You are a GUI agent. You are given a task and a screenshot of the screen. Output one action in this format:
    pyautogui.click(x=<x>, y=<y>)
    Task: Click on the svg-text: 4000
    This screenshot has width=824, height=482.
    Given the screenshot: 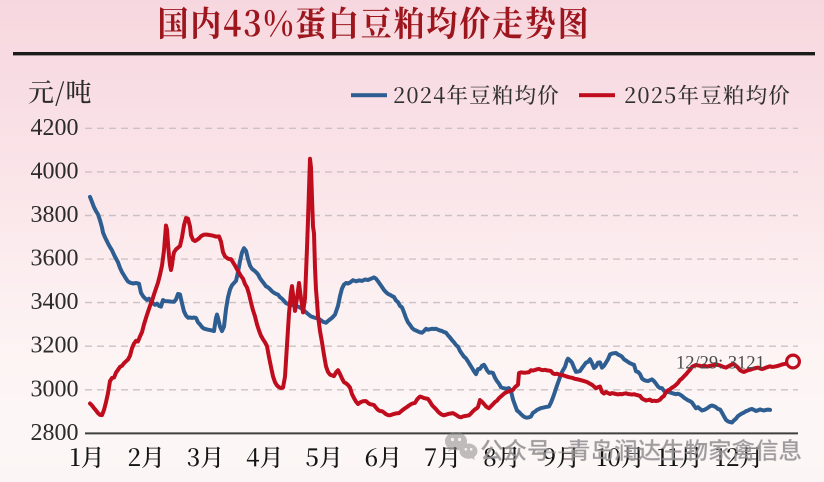 What is the action you would take?
    pyautogui.click(x=55, y=171)
    